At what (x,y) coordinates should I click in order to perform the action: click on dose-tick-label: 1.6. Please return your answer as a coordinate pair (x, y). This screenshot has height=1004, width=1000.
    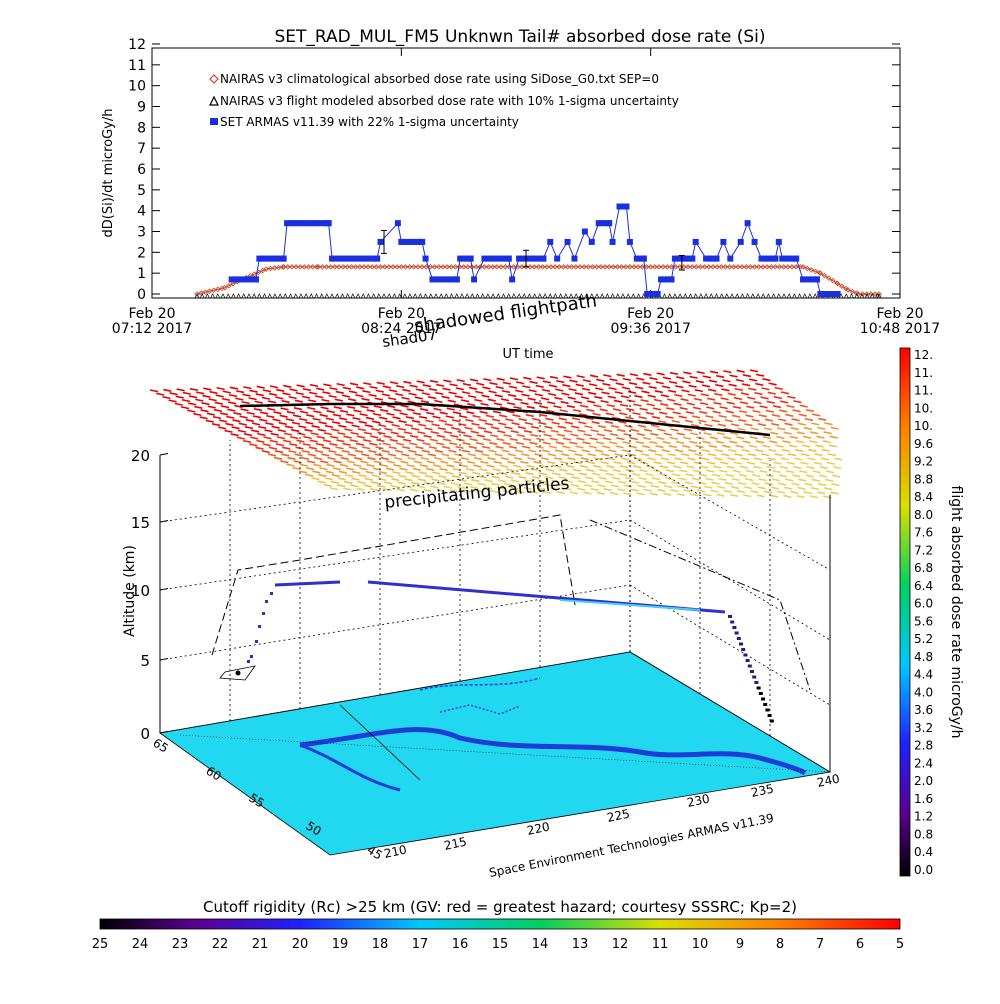
    Looking at the image, I should click on (923, 799).